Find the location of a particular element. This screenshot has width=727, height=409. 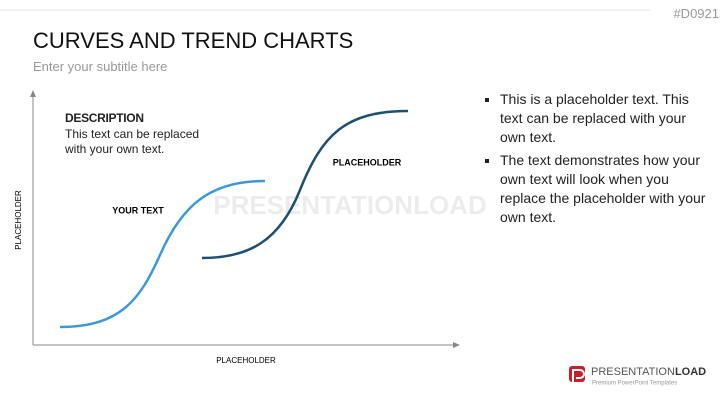

watermark: PRESENTATIONLOAD is located at coordinates (349, 205).